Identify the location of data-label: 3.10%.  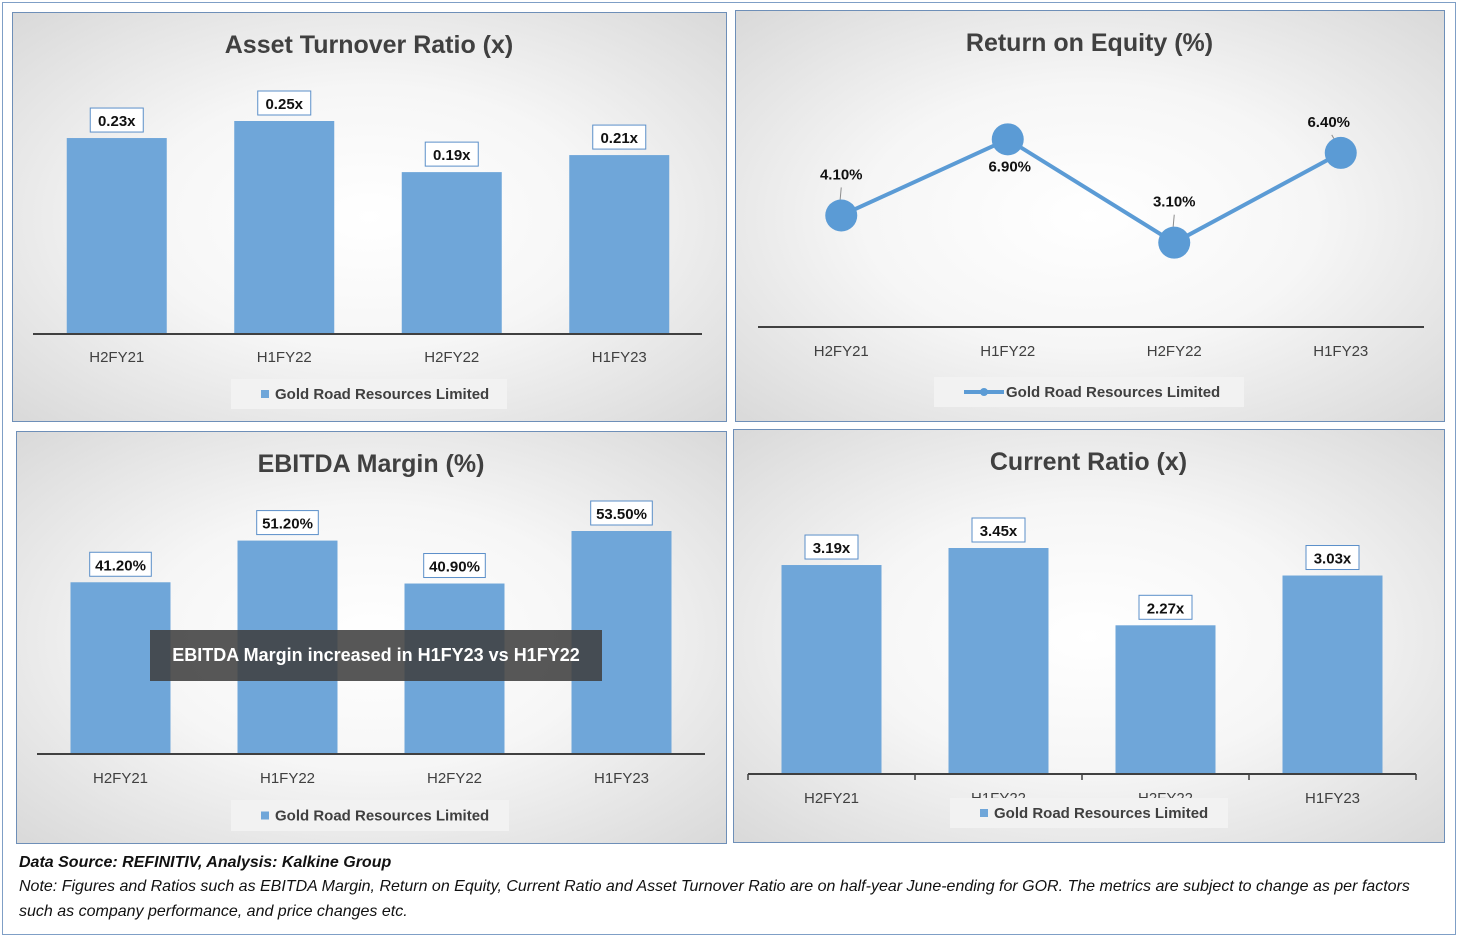
(1174, 202).